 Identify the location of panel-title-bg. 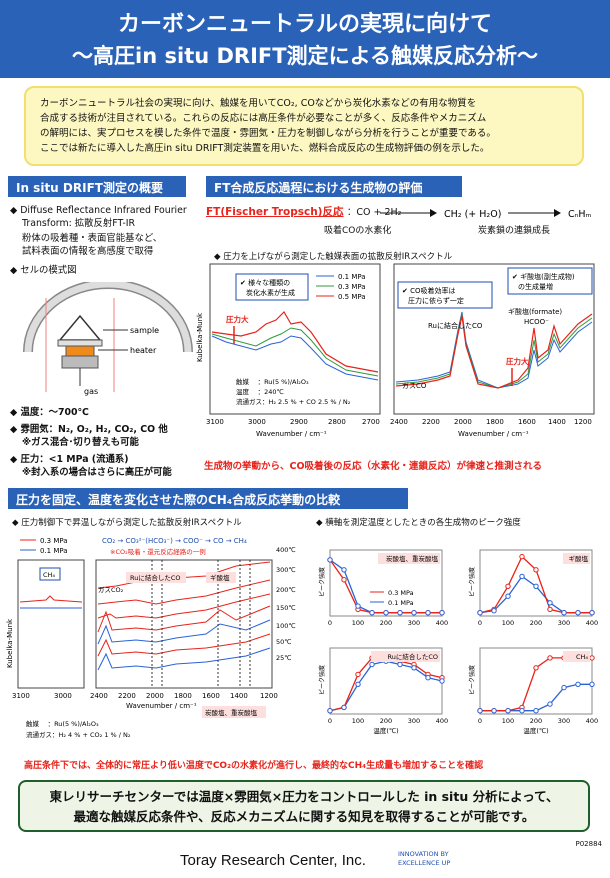
(576, 656).